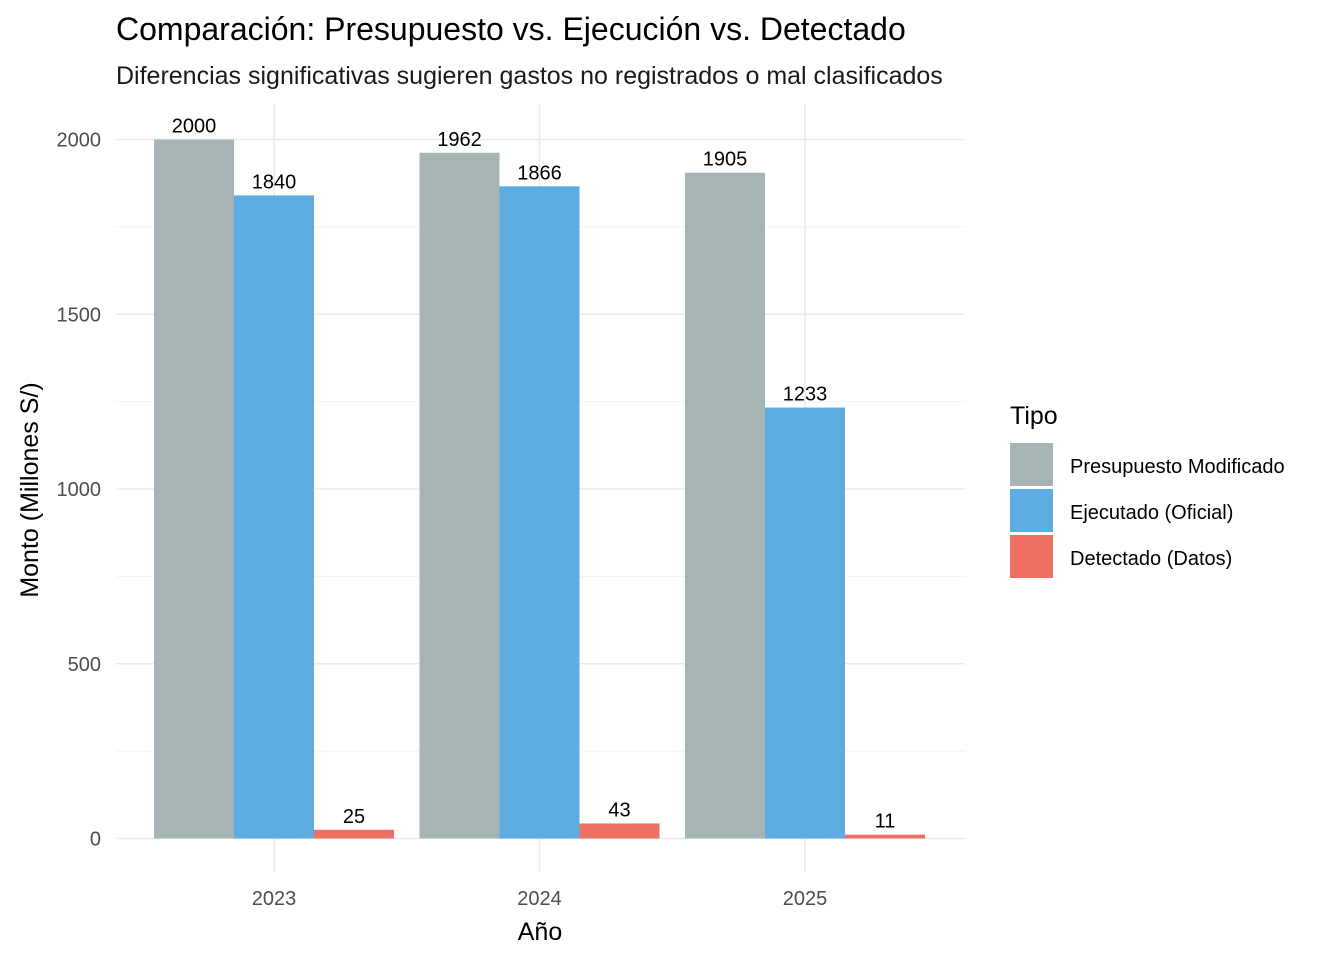 This screenshot has width=1344, height=960. What do you see at coordinates (1177, 467) in the screenshot?
I see `legend-label: Presupuesto Modificado` at bounding box center [1177, 467].